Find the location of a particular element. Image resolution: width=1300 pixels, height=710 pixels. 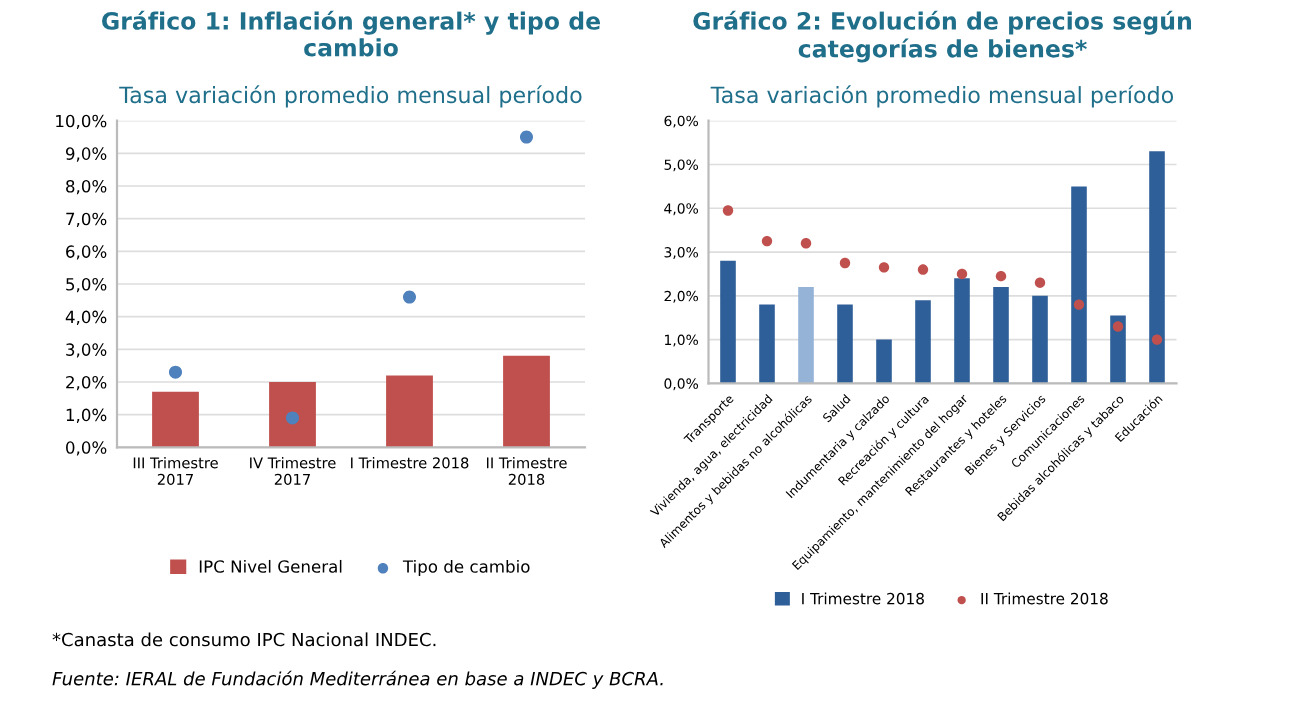

chart-title: Gráfico 2: Evolución de precios según categorías de bienes* is located at coordinates (942, 36).